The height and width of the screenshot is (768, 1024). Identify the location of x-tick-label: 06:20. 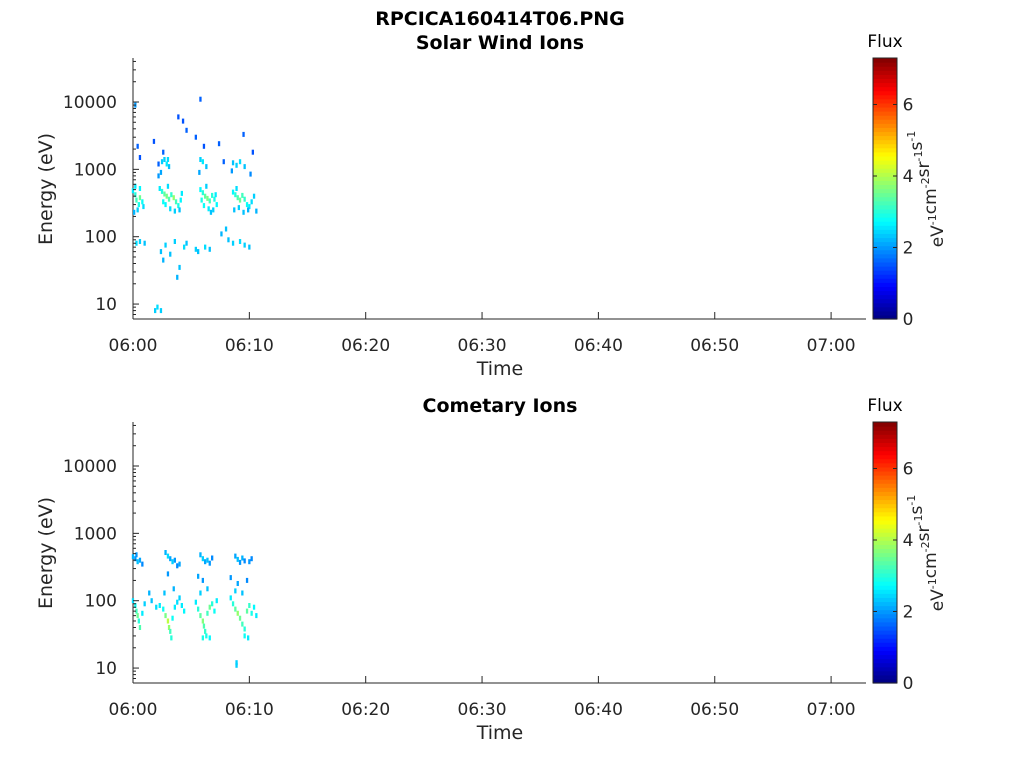
(365, 710).